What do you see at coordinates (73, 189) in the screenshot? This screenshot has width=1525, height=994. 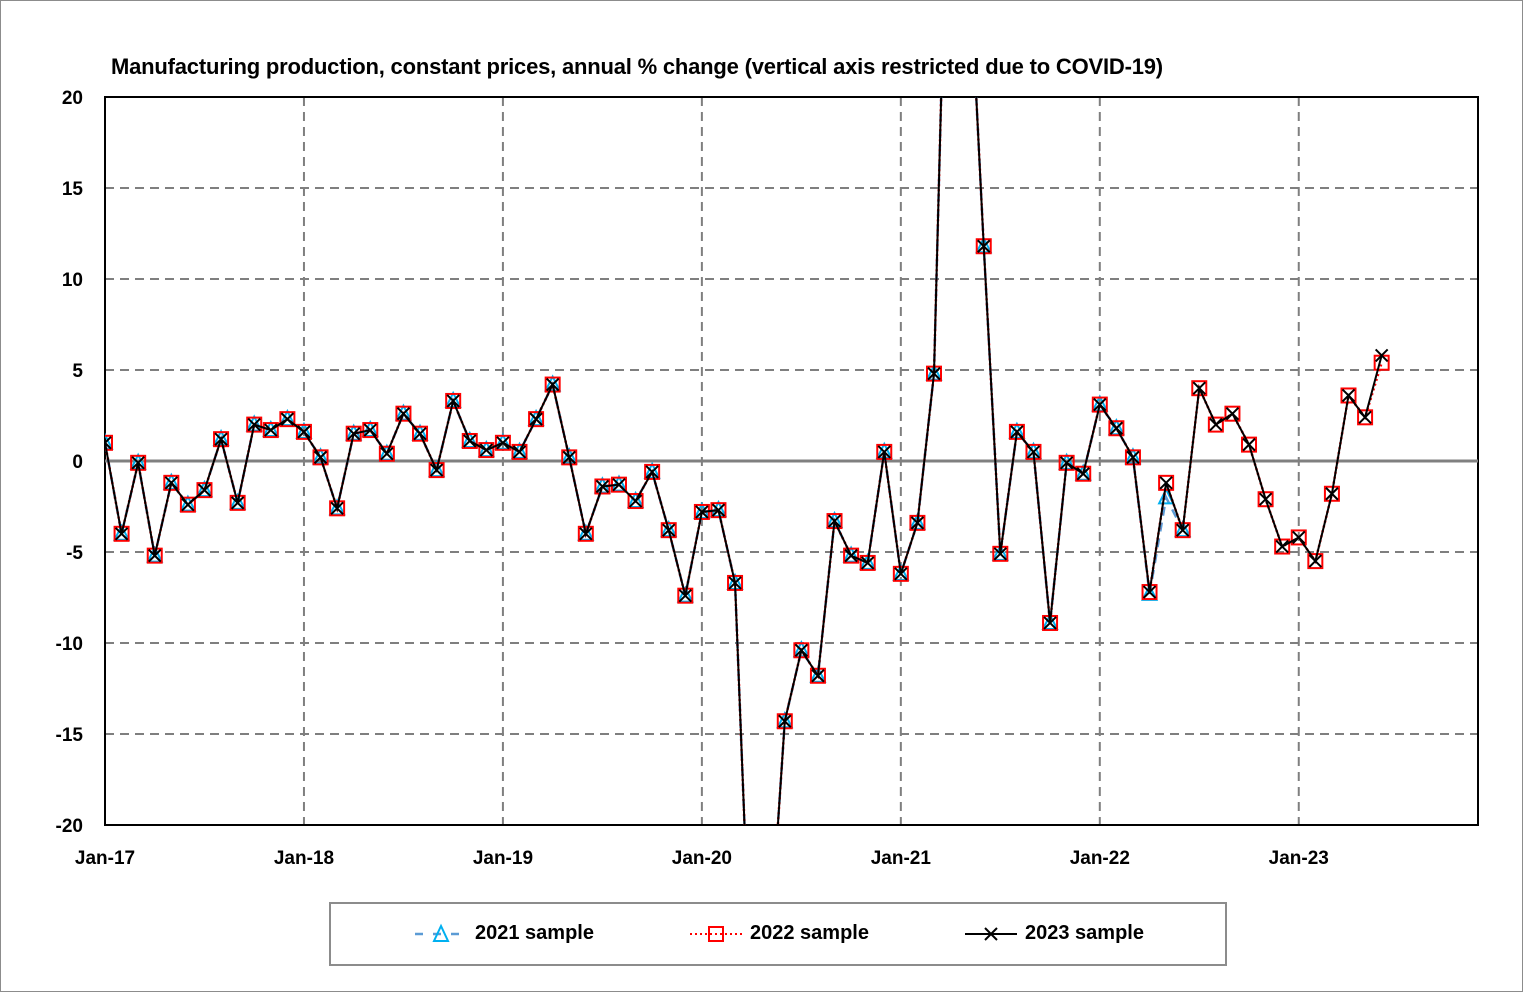 I see `y-tick-label: 15` at bounding box center [73, 189].